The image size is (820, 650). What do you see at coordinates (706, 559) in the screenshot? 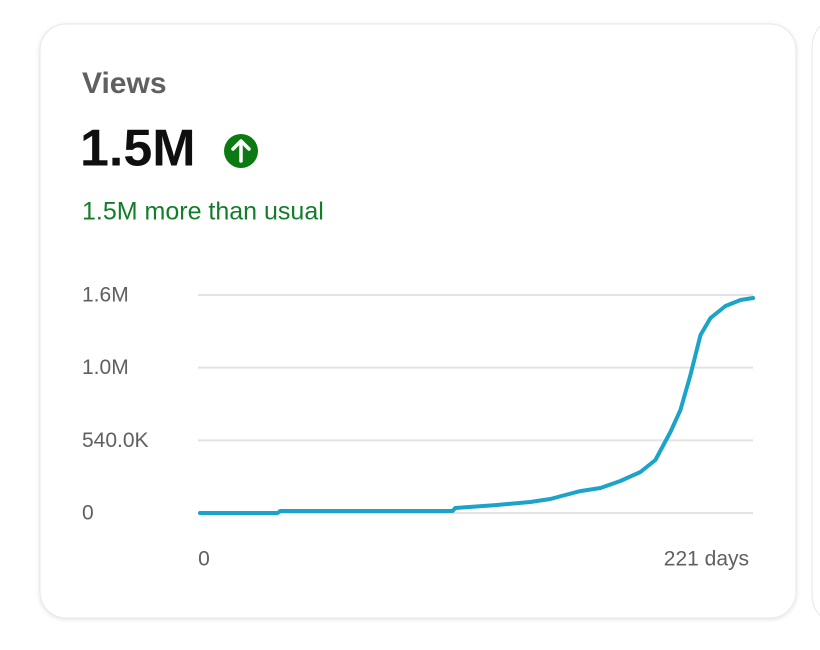
I see `x-tick-label: 221 days` at bounding box center [706, 559].